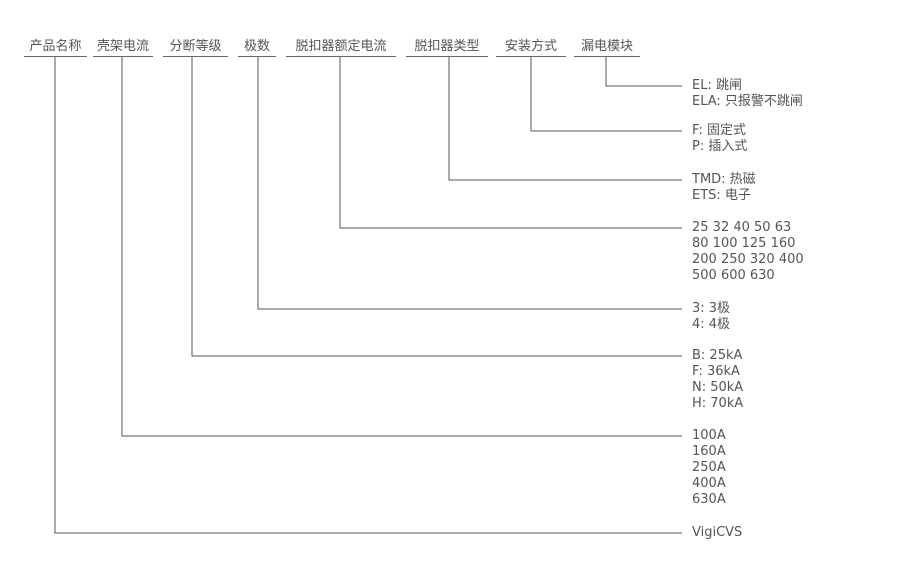  I want to click on header-label: 安装方式, so click(531, 47).